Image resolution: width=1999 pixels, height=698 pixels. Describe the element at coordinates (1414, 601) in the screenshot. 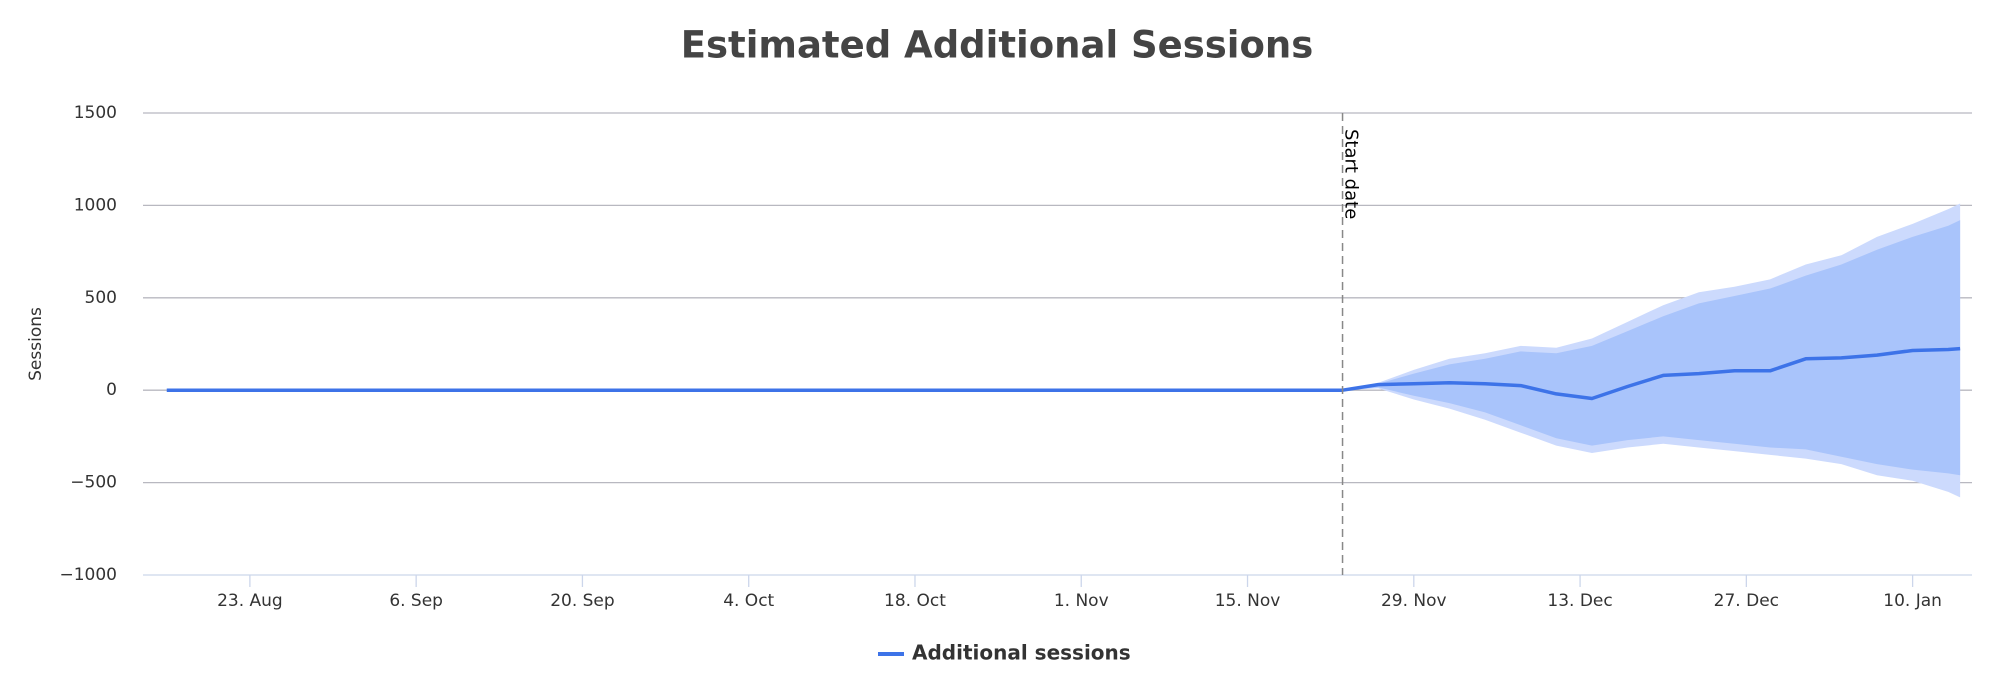

I see `x-tick-label: 29. Nov` at that location.